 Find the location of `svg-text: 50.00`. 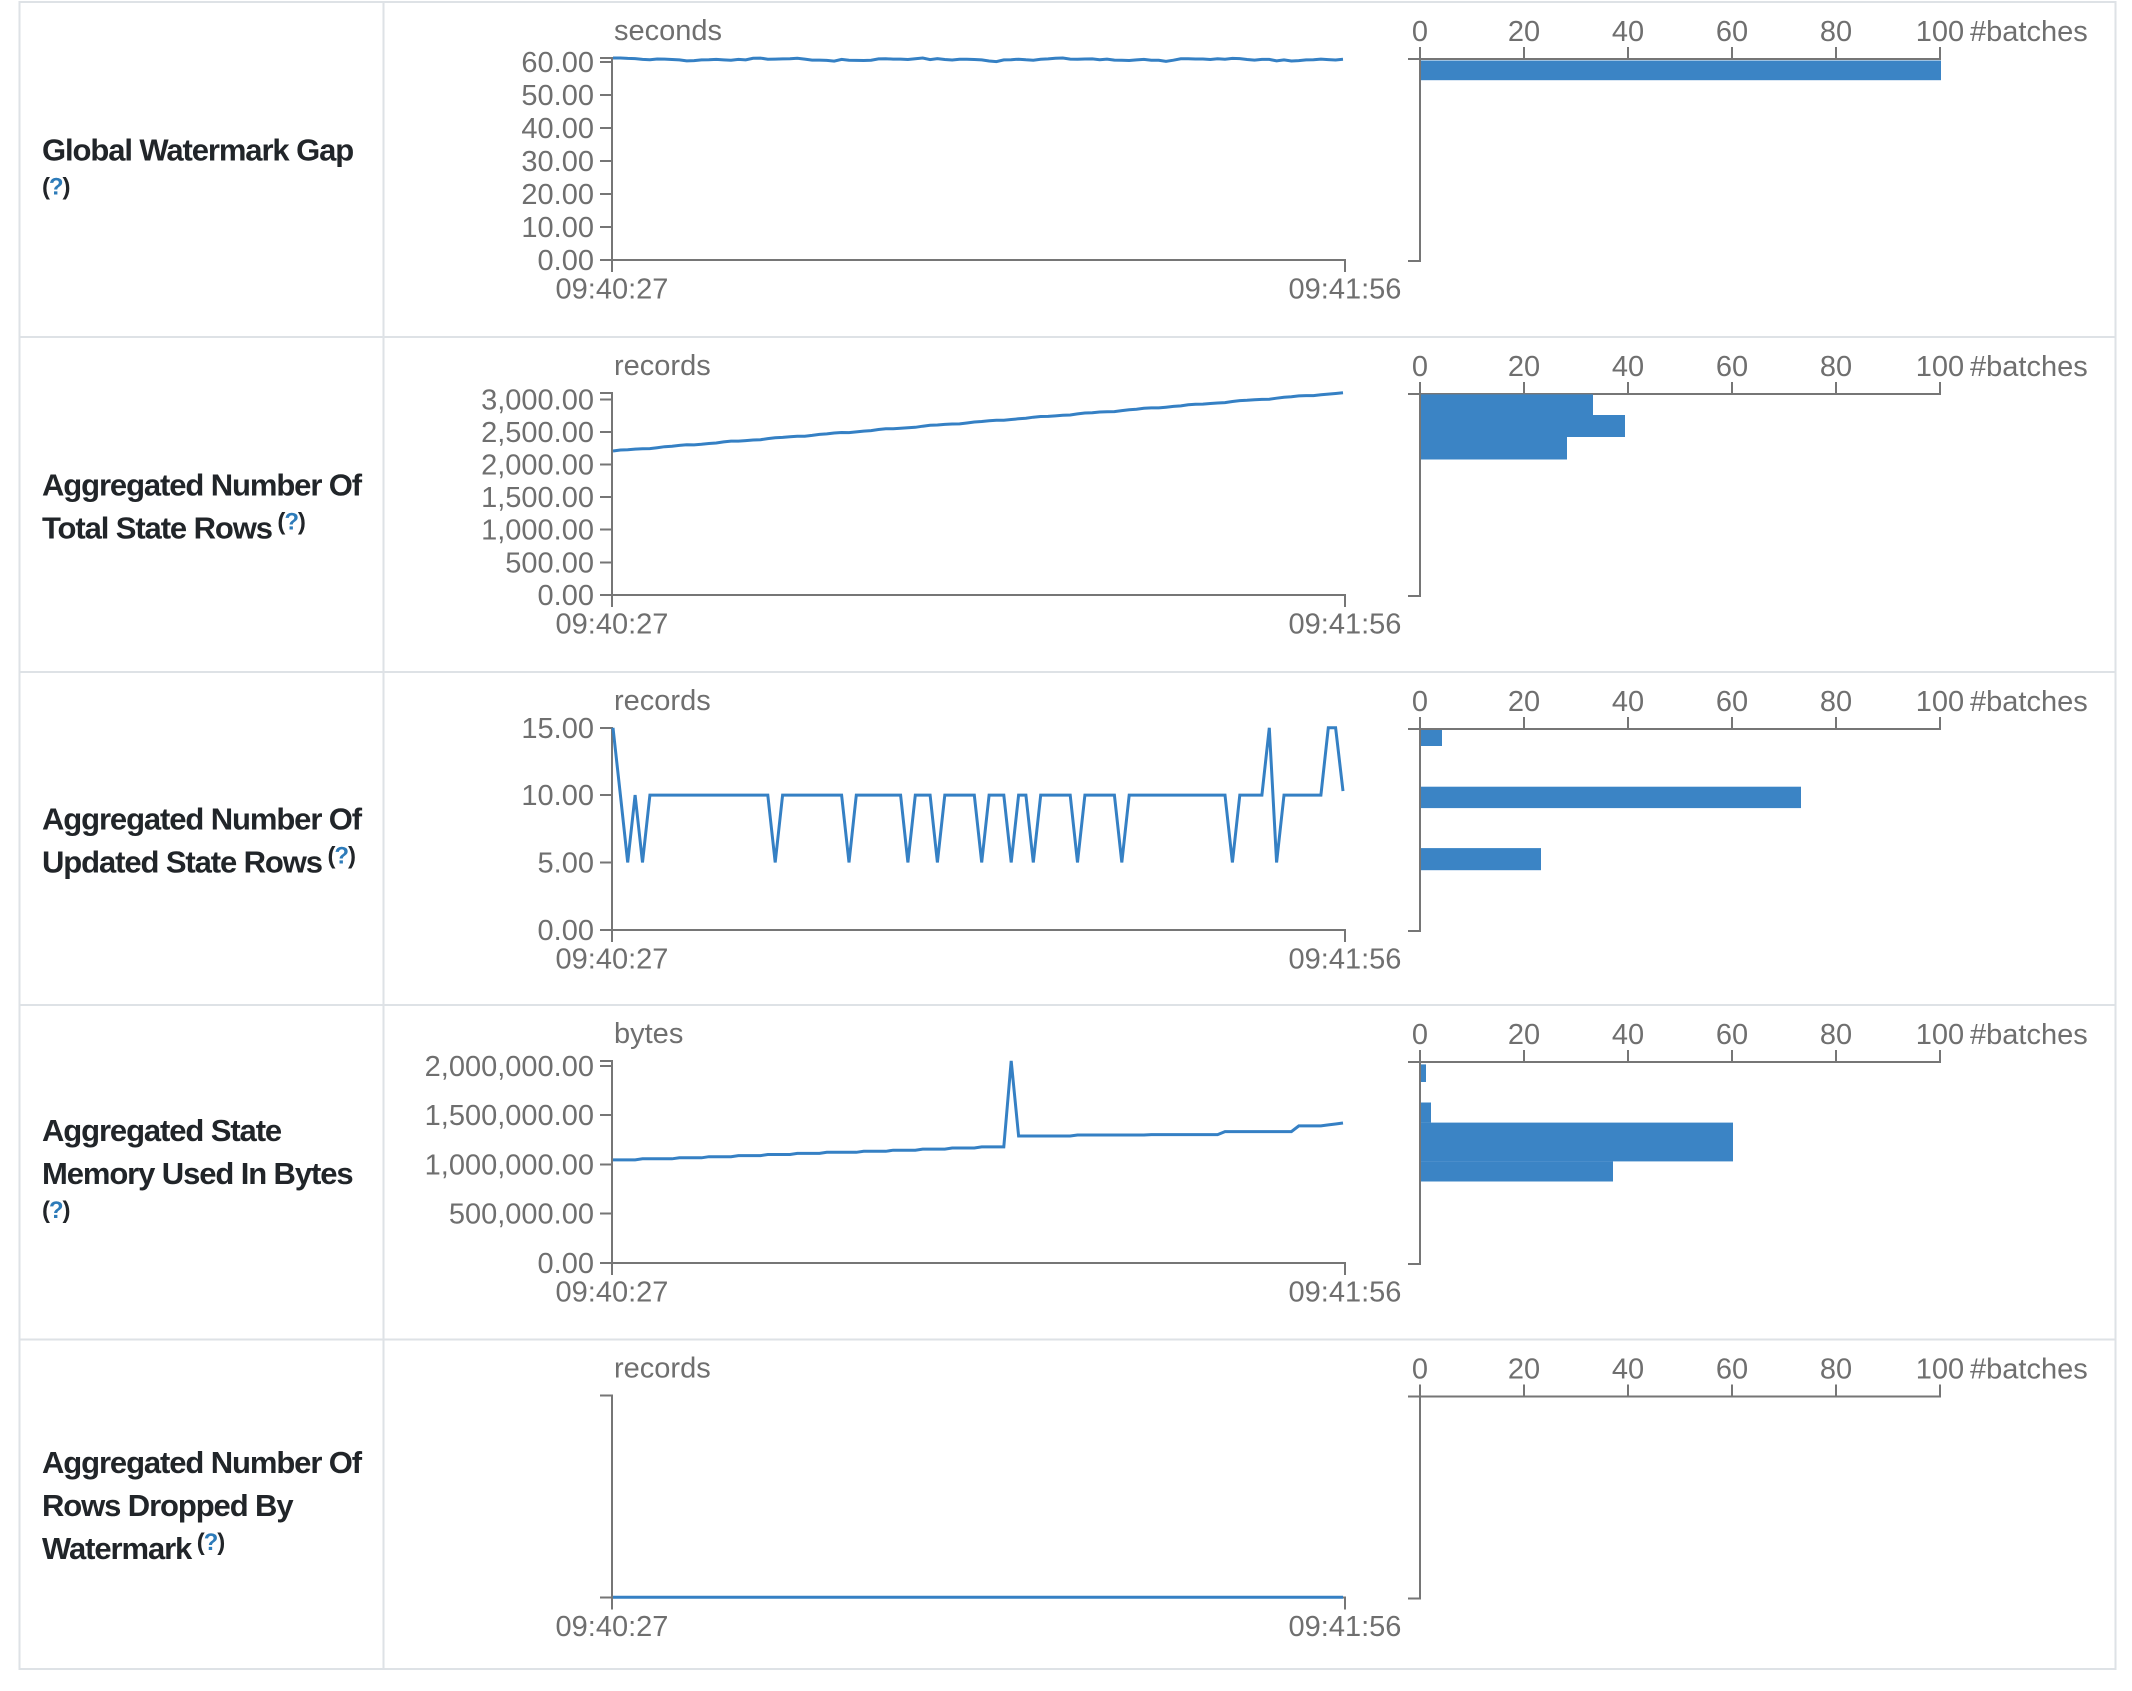

svg-text: 50.00 is located at coordinates (557, 96).